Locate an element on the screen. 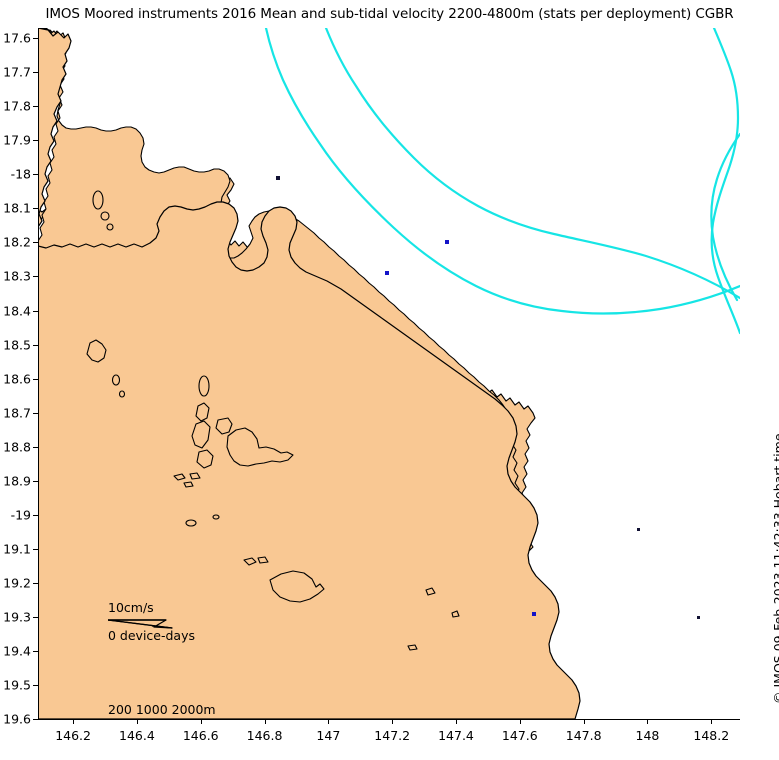 This screenshot has width=779, height=760. y-axis-line is located at coordinates (38, 373).